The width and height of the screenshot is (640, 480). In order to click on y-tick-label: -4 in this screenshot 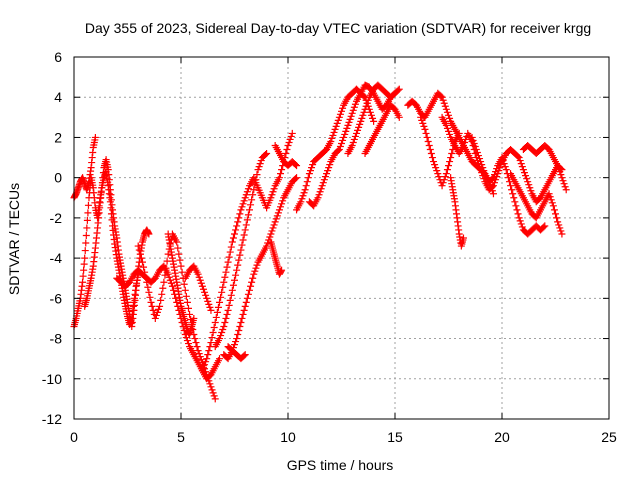, I will do `click(56, 258)`.